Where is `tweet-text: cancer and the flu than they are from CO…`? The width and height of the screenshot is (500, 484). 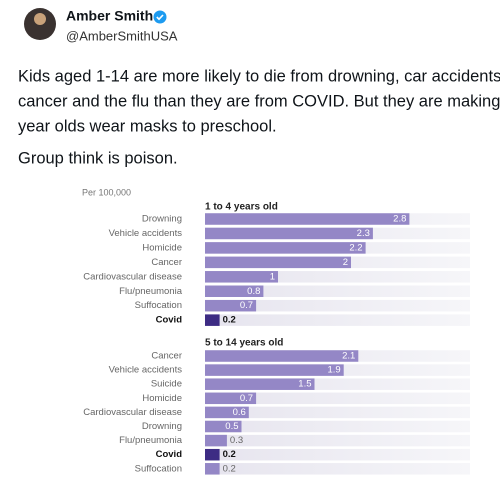
tweet-text: cancer and the flu than they are from CO… is located at coordinates (259, 101).